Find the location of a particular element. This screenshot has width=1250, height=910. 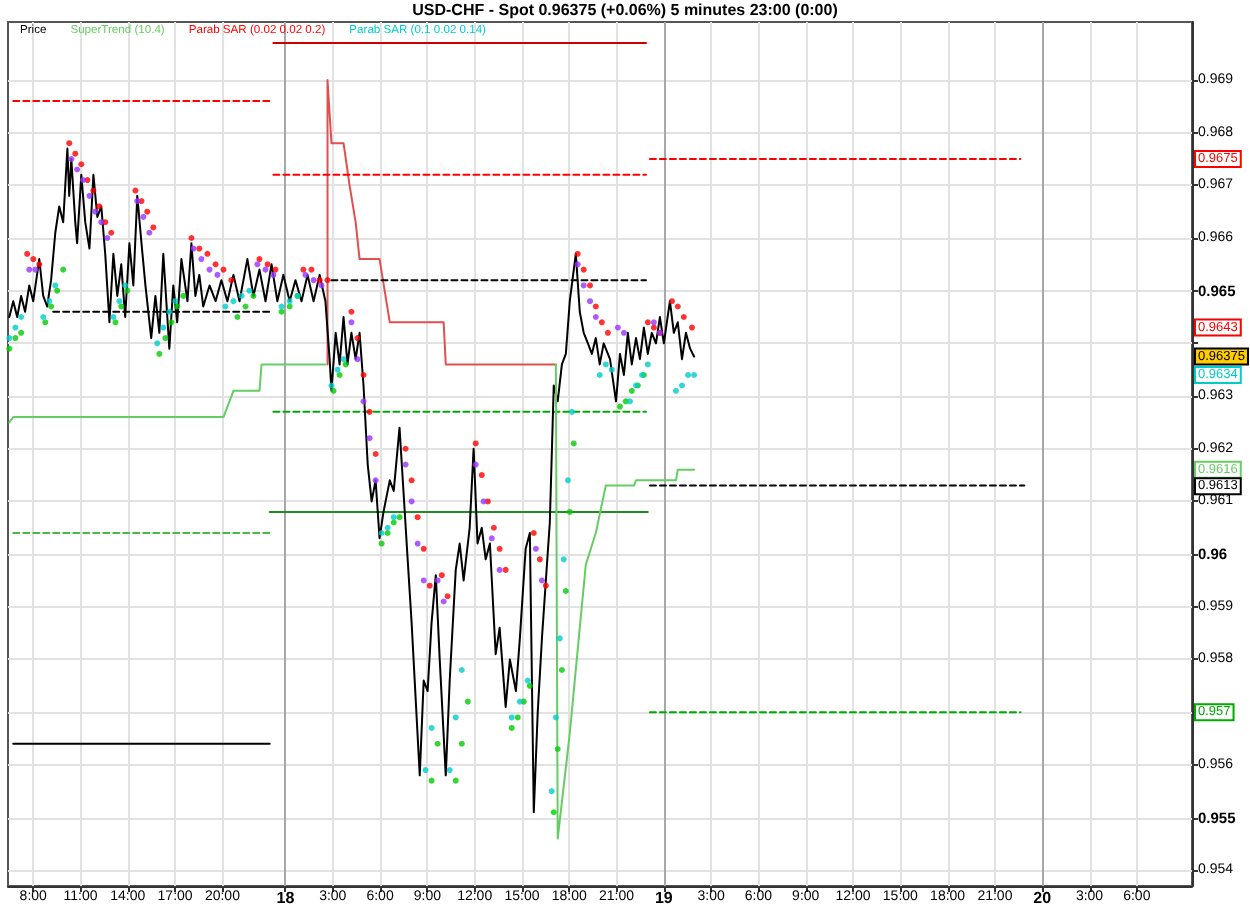

x-tick-label: 19 is located at coordinates (664, 898).